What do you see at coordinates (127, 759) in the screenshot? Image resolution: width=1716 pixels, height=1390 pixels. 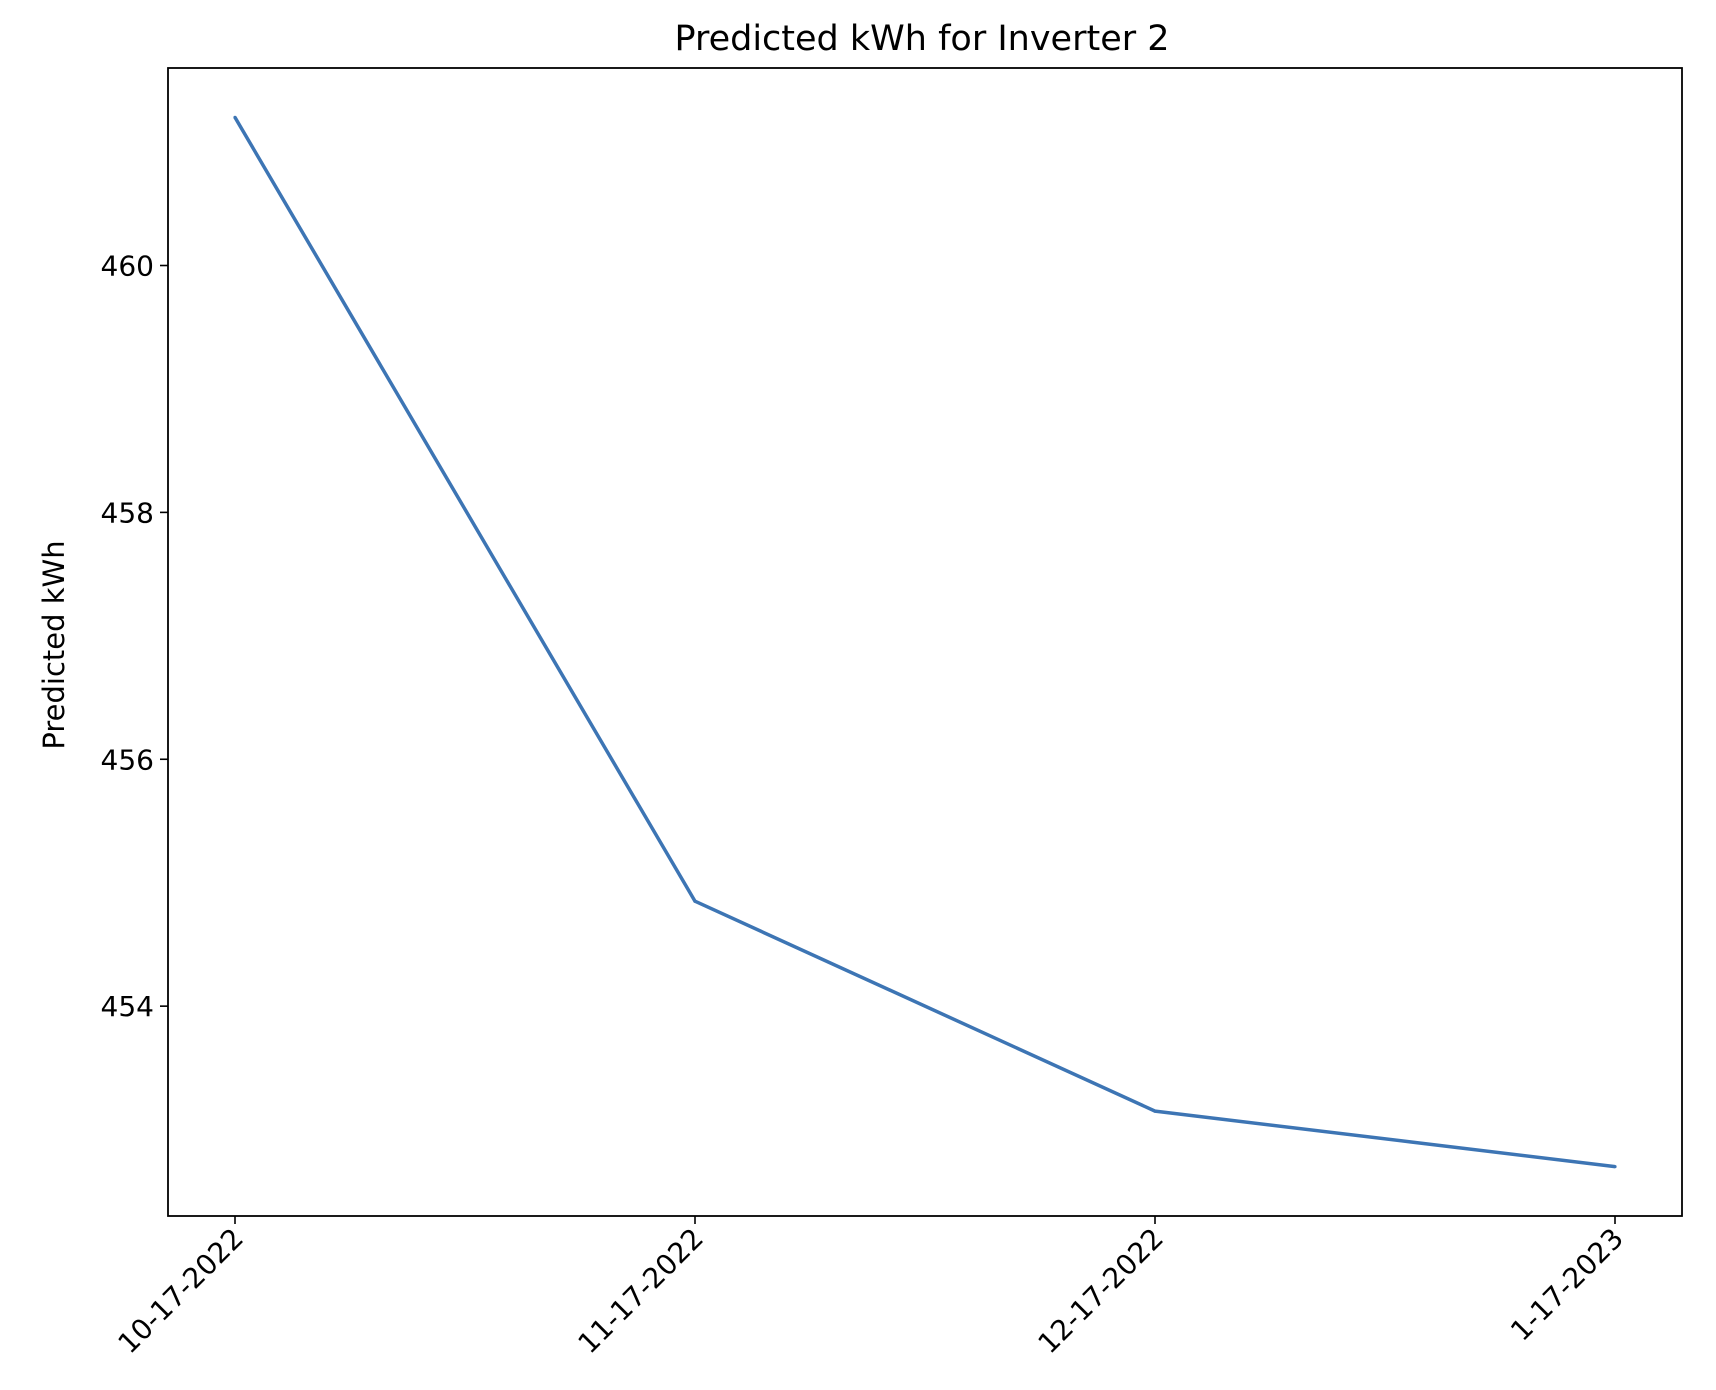 I see `y-tick-label: 456` at bounding box center [127, 759].